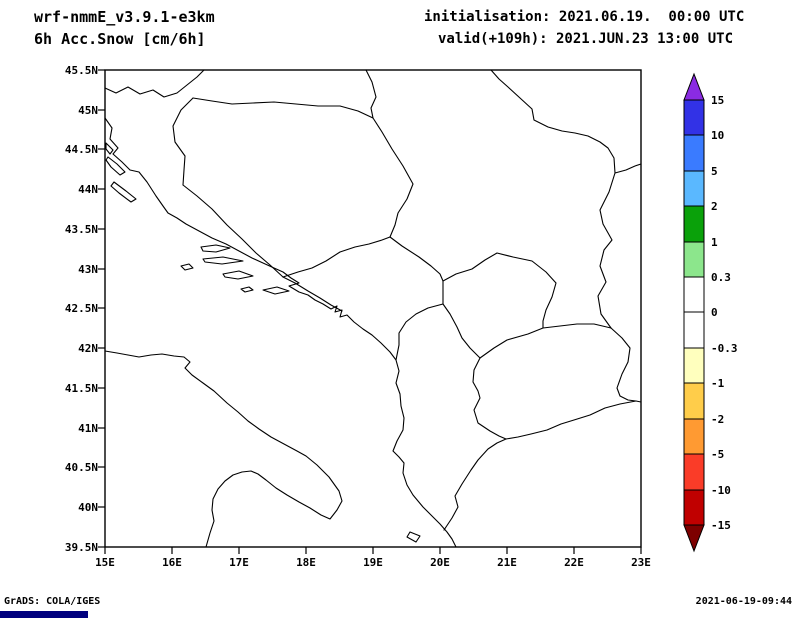 Image resolution: width=800 pixels, height=618 pixels. I want to click on colorbar: 15 10 5 2 1 0.3 0 -0.3 -1 -2 -5 -10 -15, so click(710, 312).